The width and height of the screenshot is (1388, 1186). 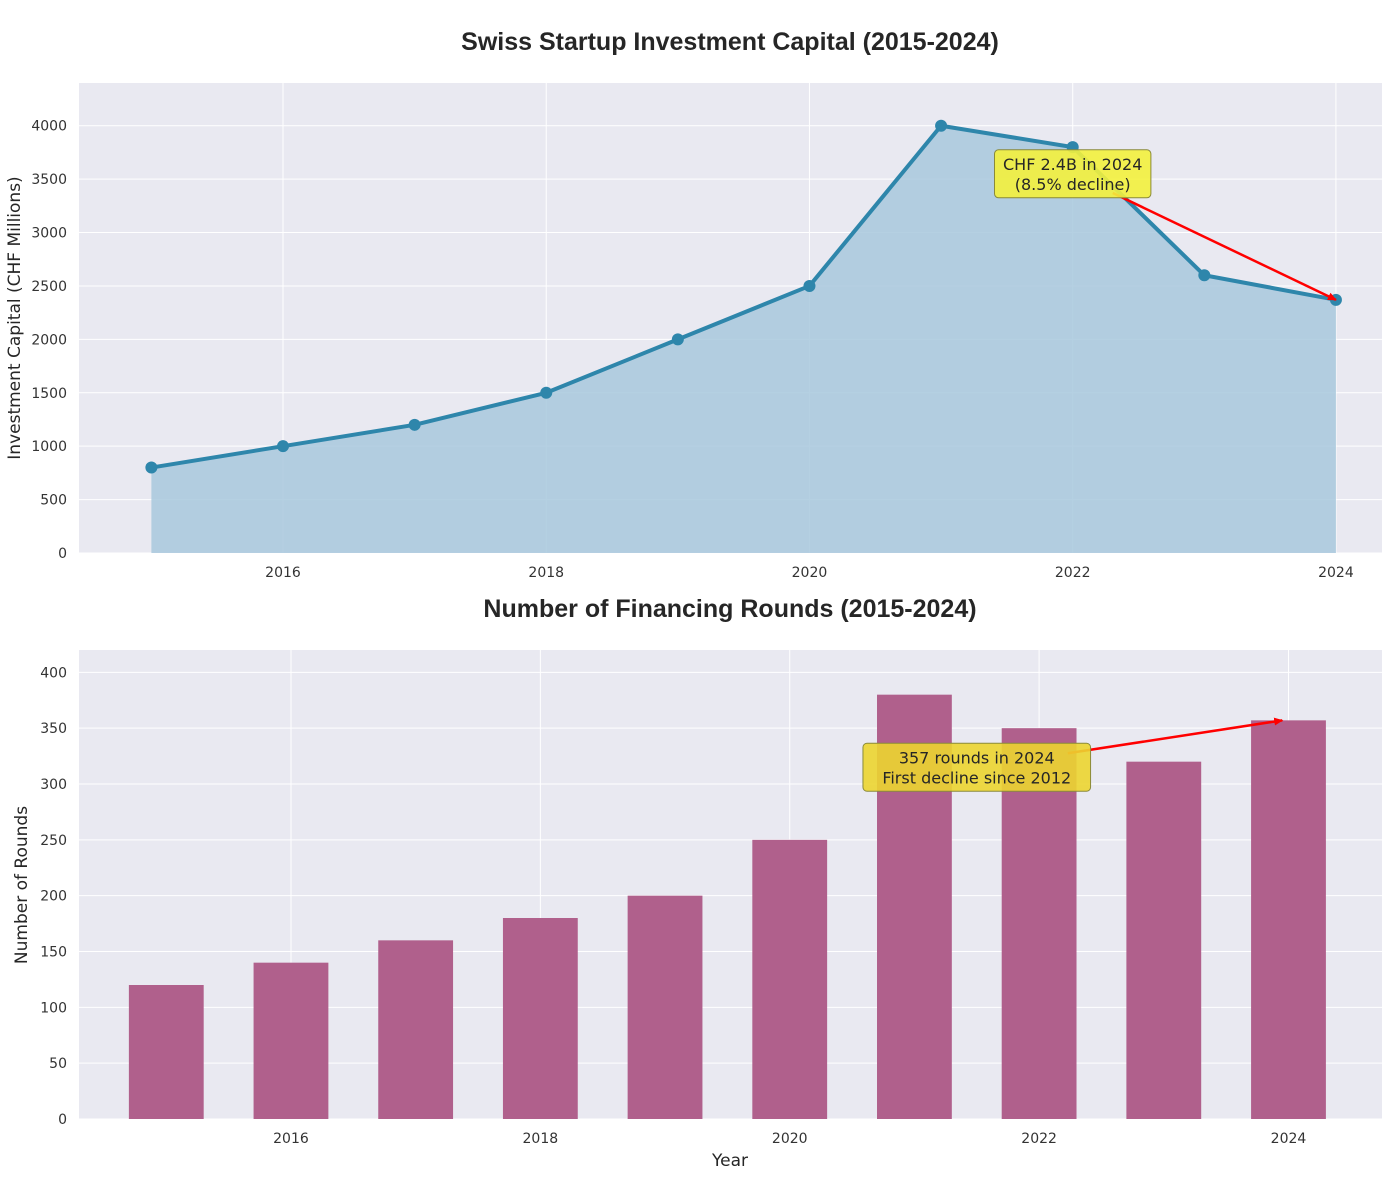 I want to click on bottom-chart-title: Number of Financing Rounds (2015-2024), so click(x=729, y=609).